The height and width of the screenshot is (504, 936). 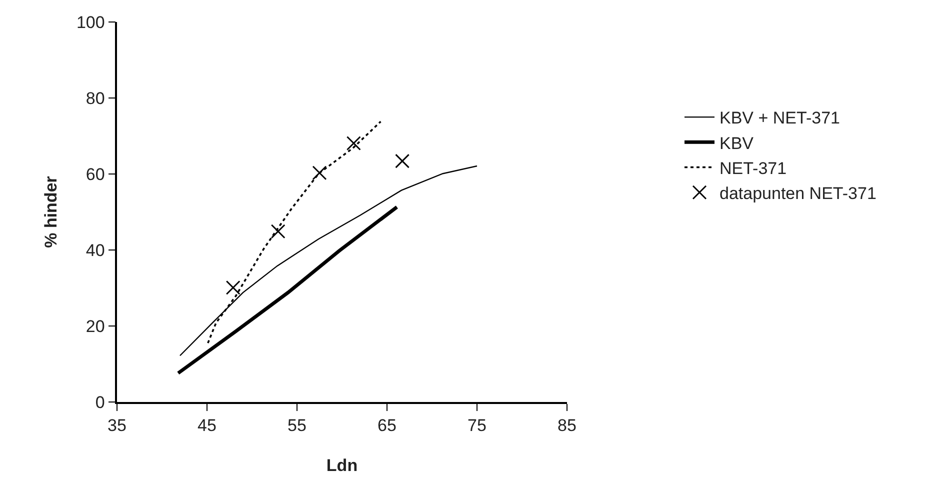 I want to click on legend-label: KBV, so click(x=737, y=143).